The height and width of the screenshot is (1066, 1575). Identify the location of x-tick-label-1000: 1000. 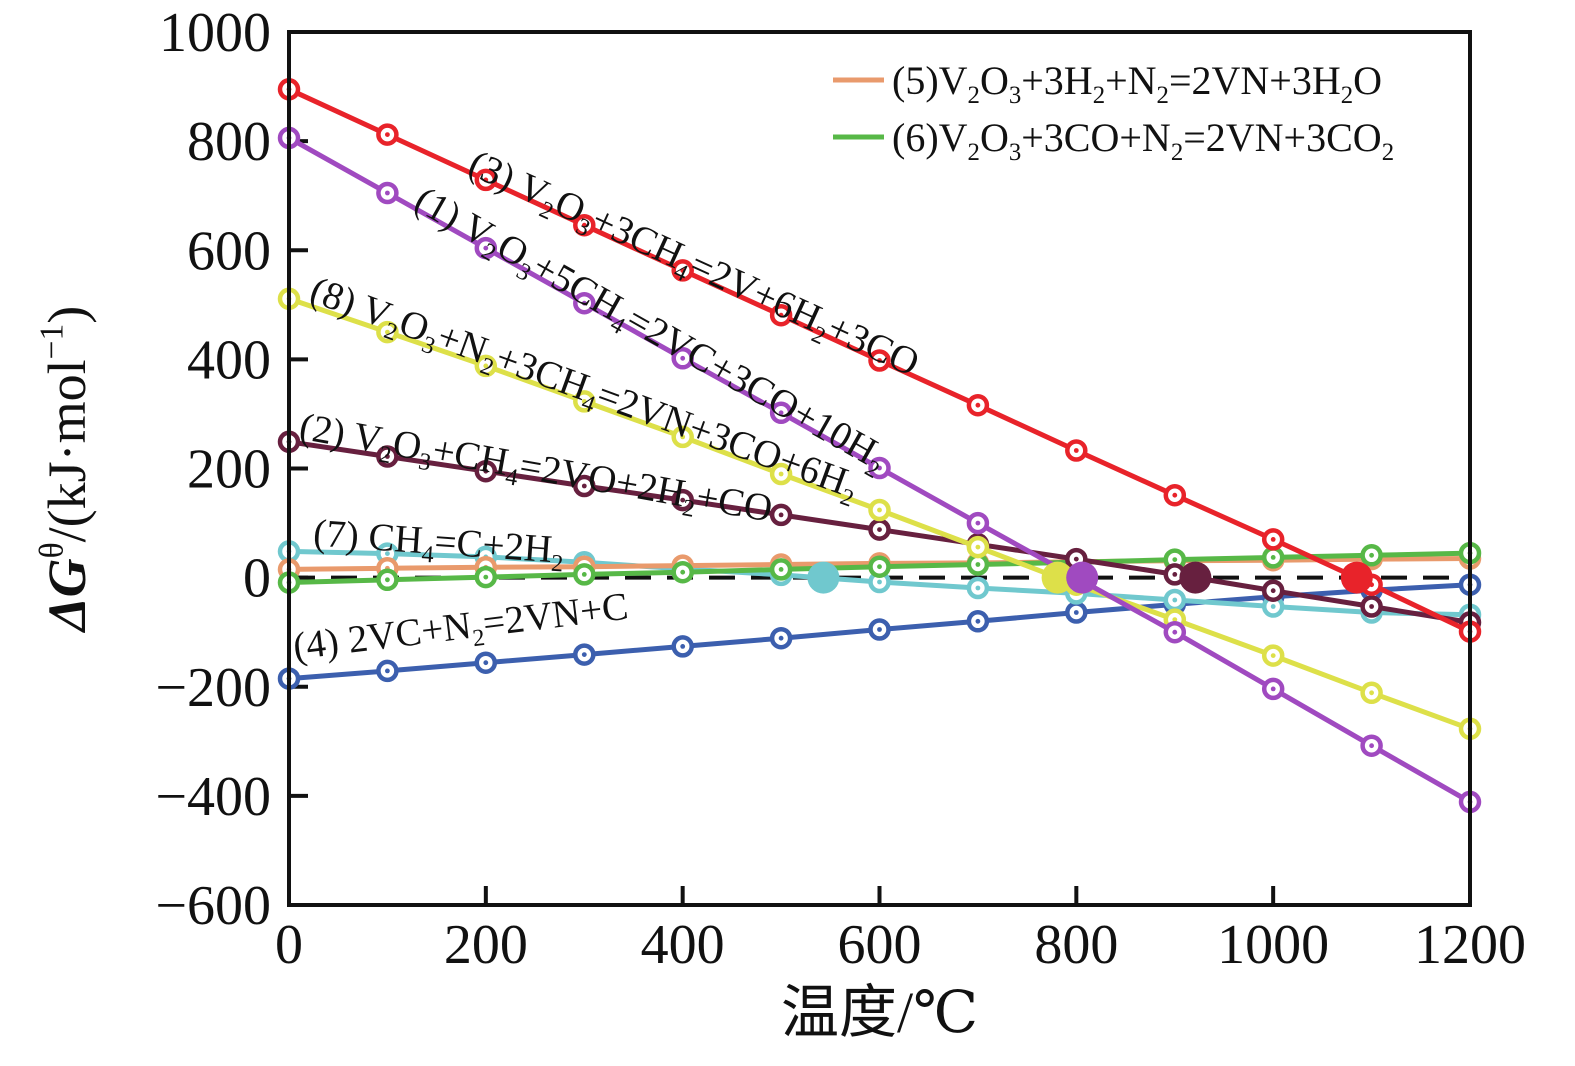
(1273, 945).